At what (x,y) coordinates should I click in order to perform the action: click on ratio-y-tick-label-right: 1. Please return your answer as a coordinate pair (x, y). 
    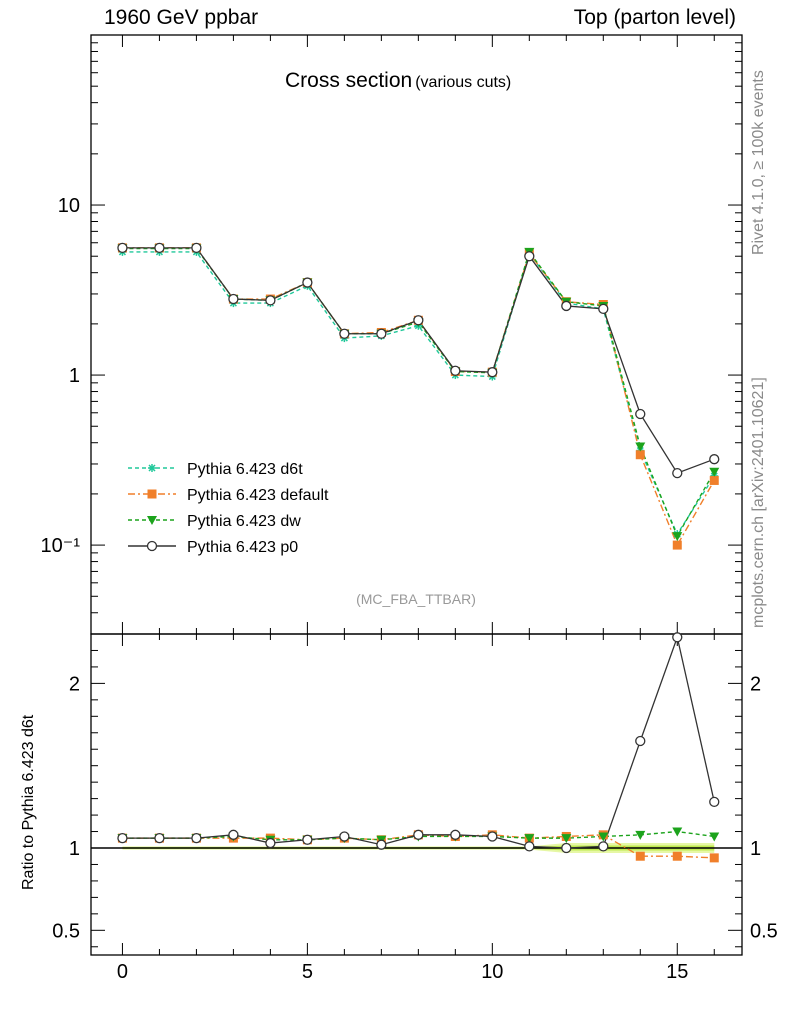
    Looking at the image, I should click on (755, 849).